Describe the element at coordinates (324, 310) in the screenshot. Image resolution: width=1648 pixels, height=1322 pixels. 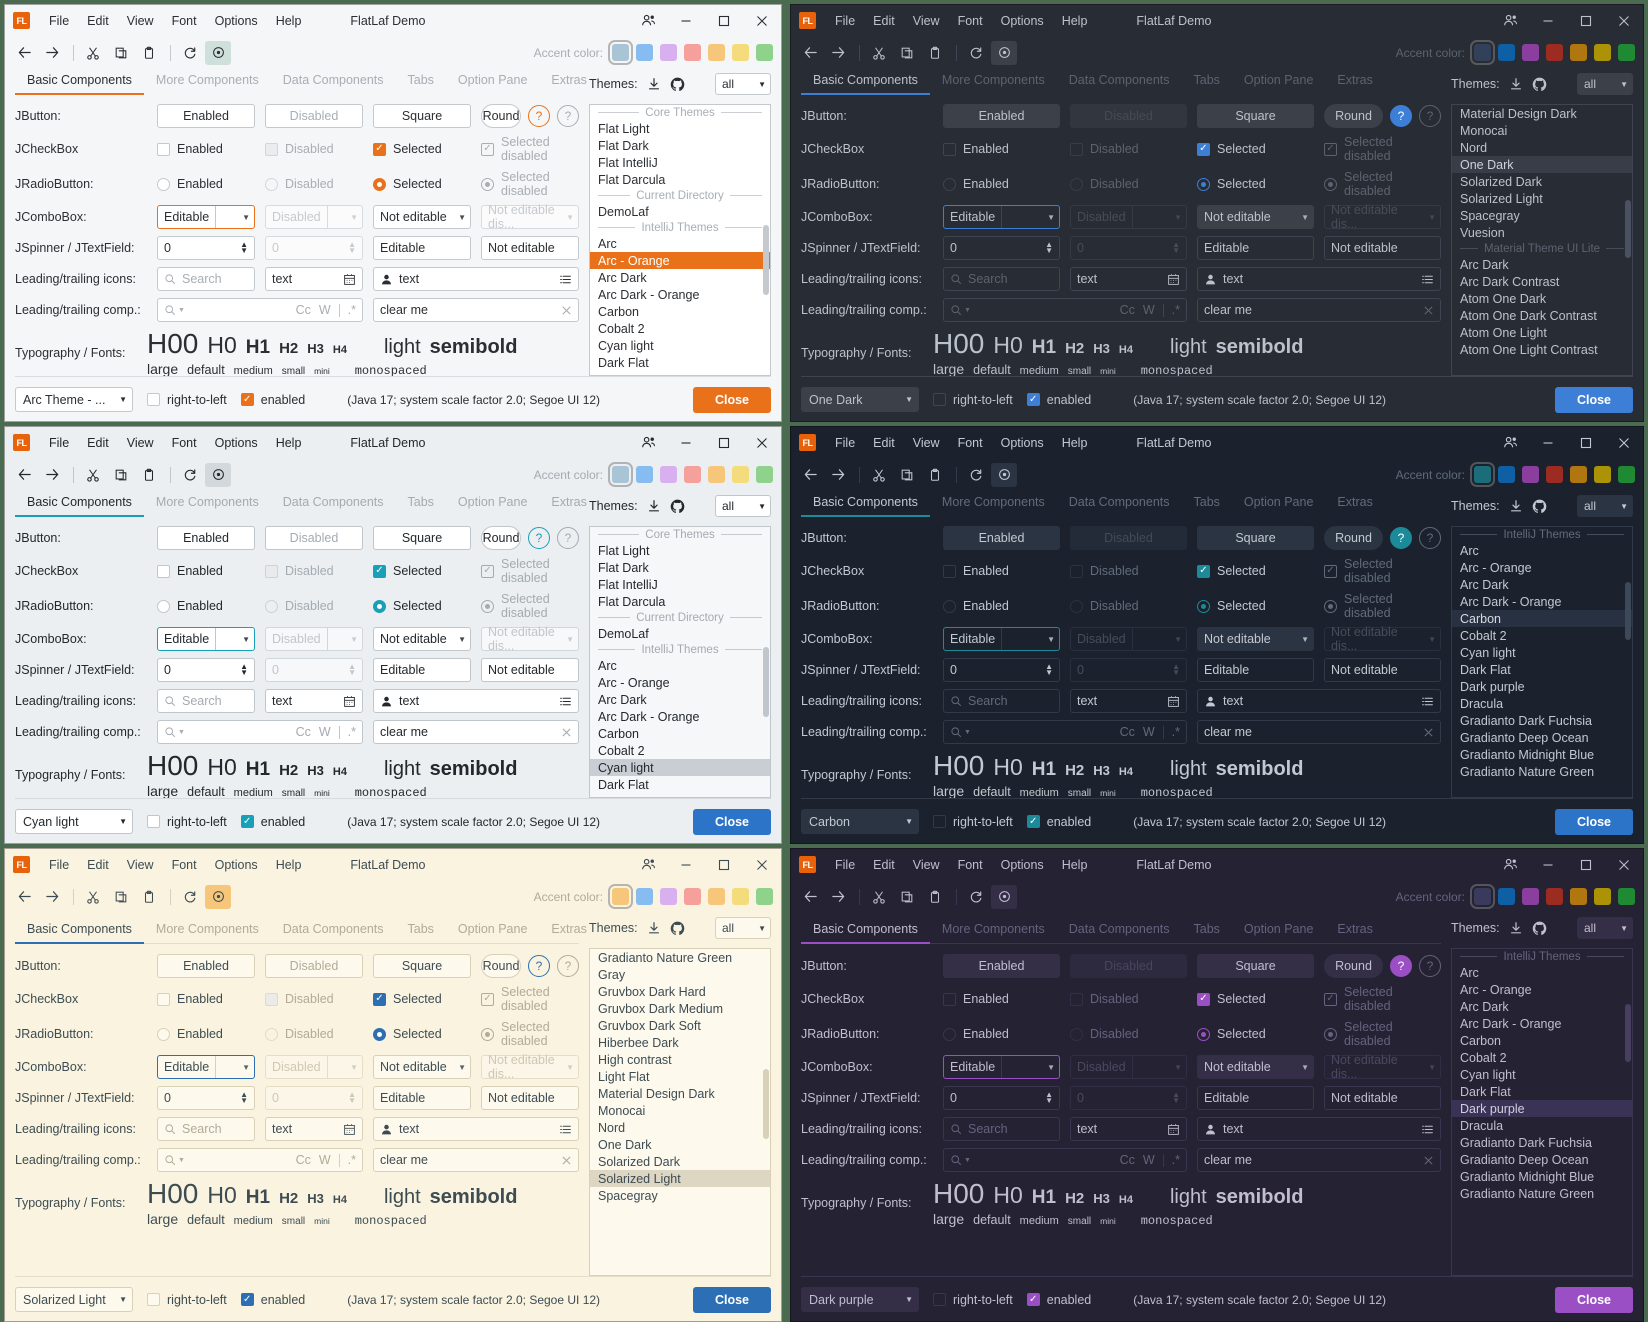
I see `whole-word-toggle: W` at that location.